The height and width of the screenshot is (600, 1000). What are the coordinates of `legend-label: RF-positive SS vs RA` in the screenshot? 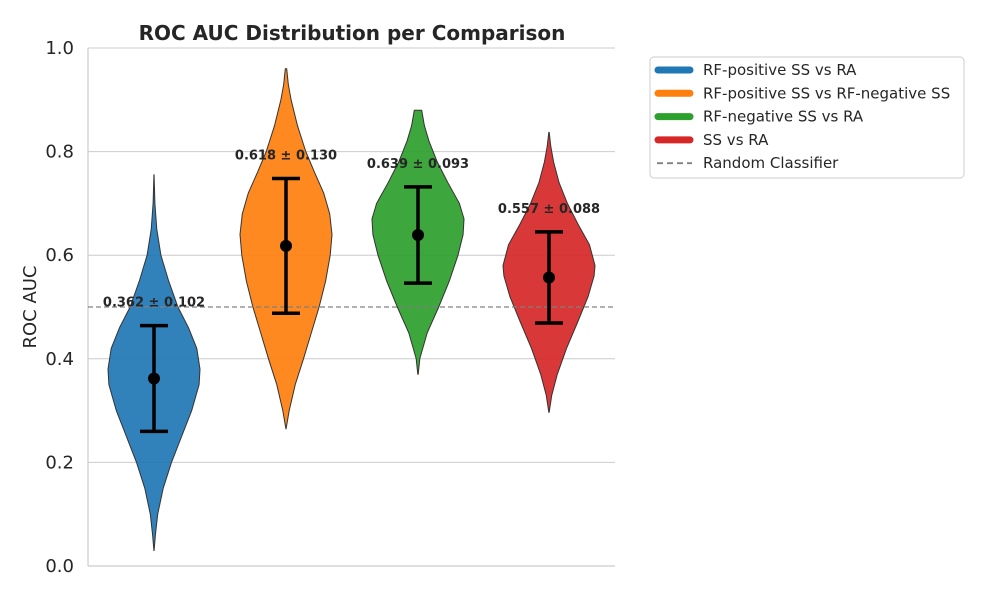 It's located at (780, 70).